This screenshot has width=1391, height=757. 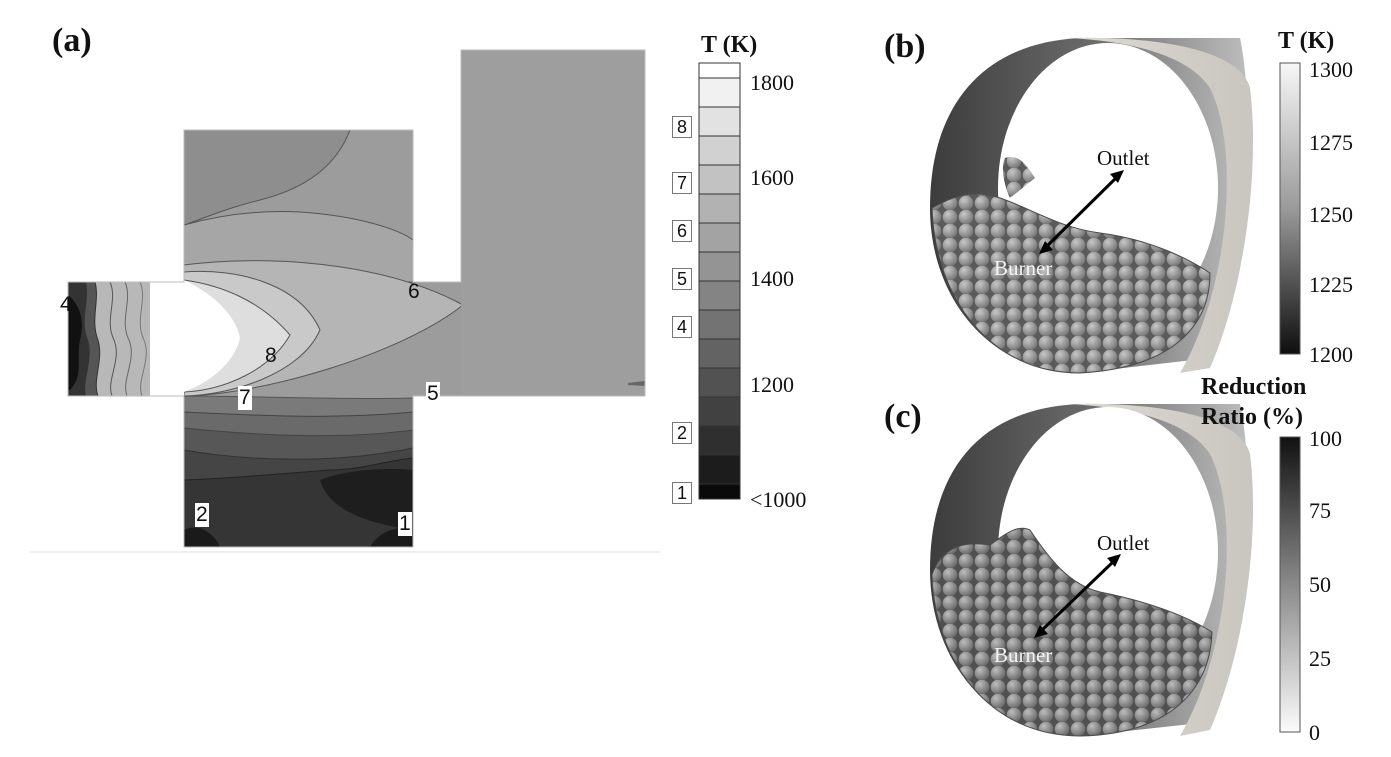 I want to click on panel-b-label: (b), so click(x=905, y=46).